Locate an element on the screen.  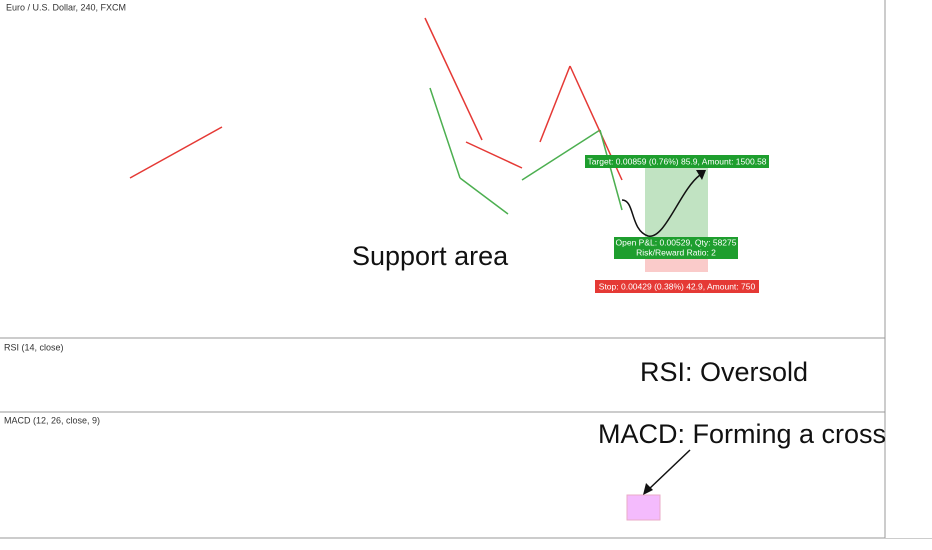
stop-label-box is located at coordinates (677, 286).